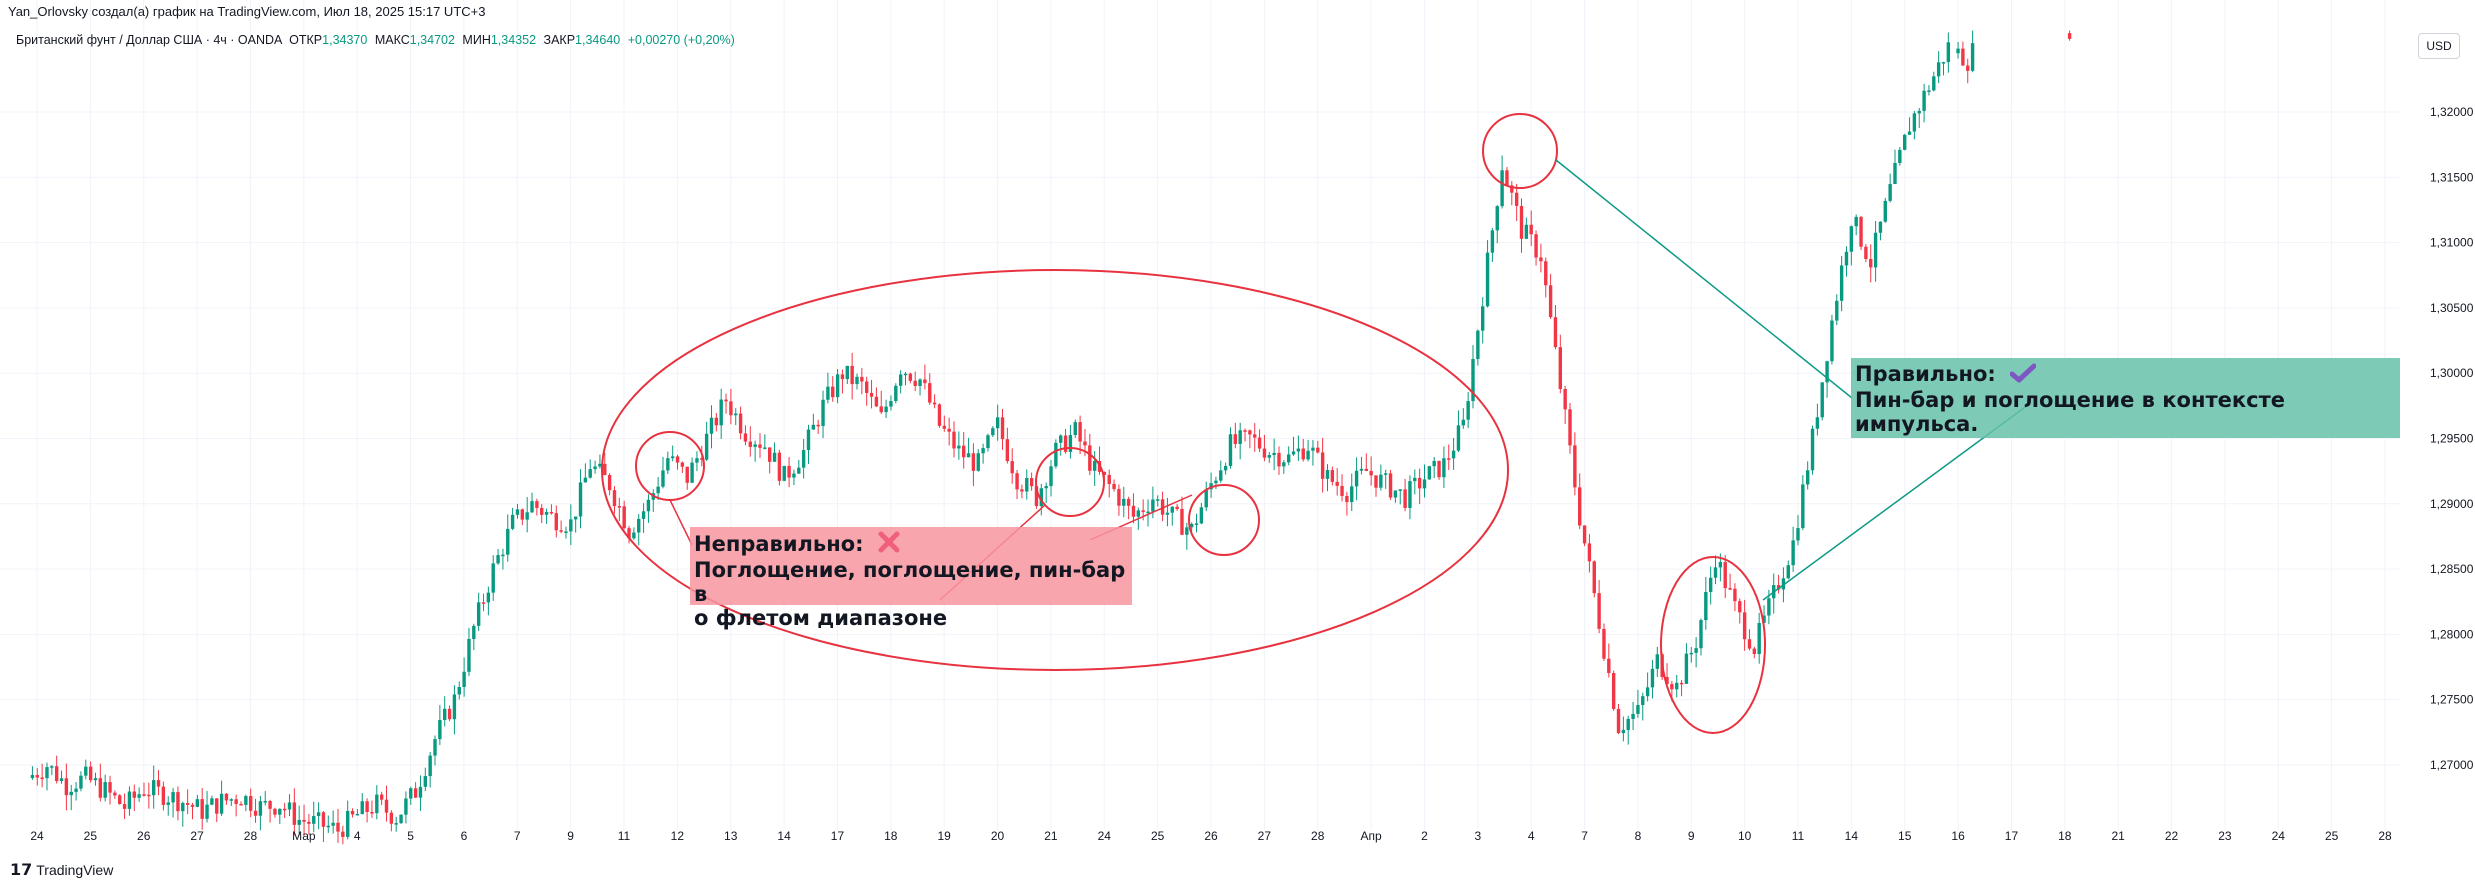  I want to click on x-tick-label: 21, so click(1051, 836).